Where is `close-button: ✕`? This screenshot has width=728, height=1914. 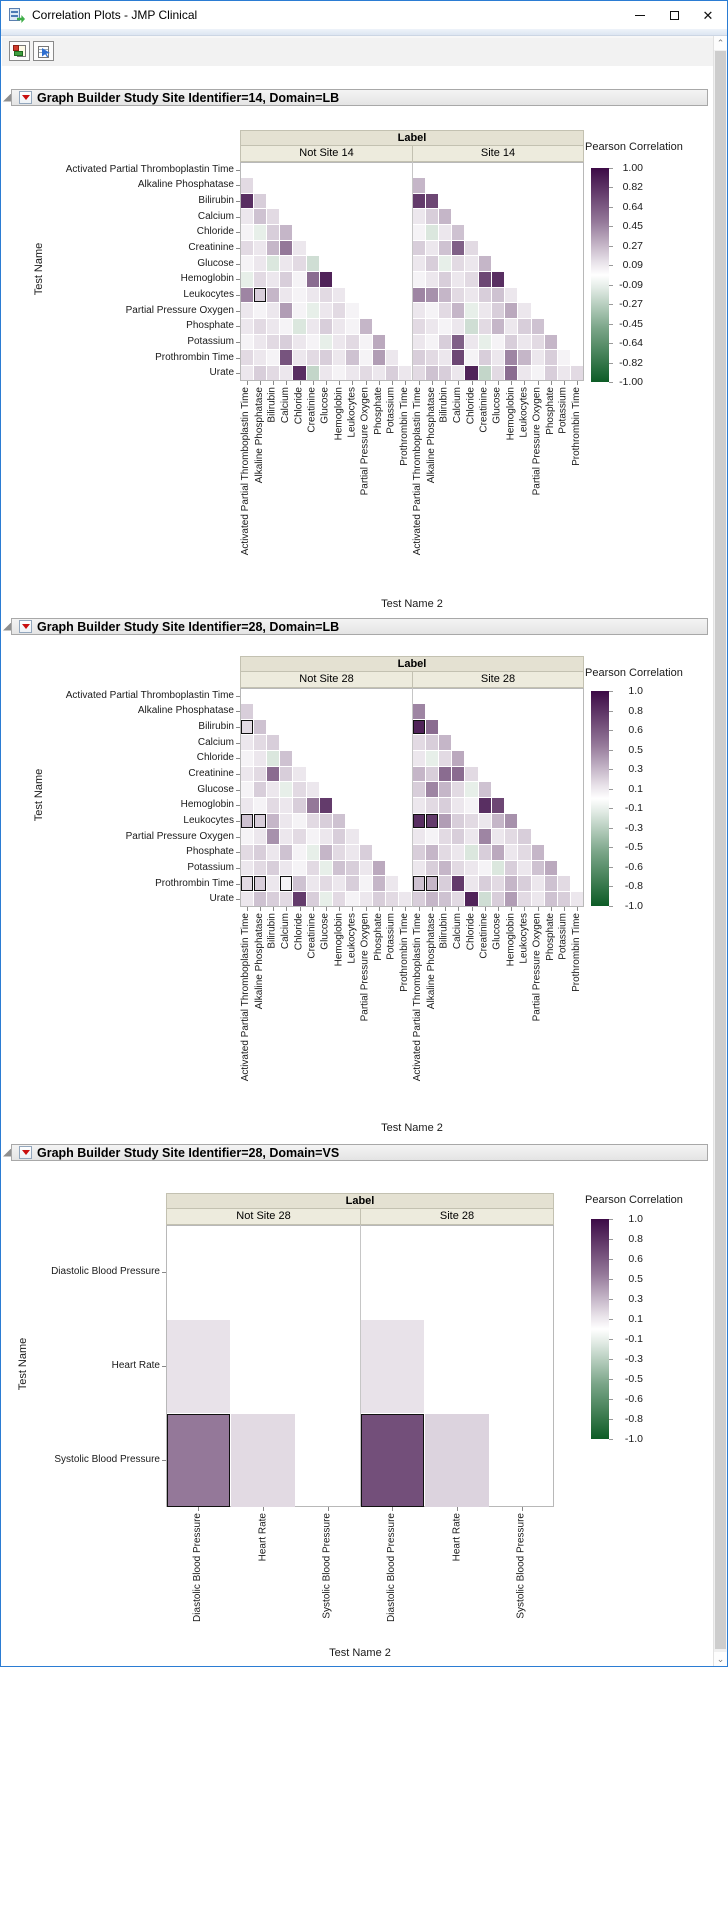 close-button: ✕ is located at coordinates (708, 15).